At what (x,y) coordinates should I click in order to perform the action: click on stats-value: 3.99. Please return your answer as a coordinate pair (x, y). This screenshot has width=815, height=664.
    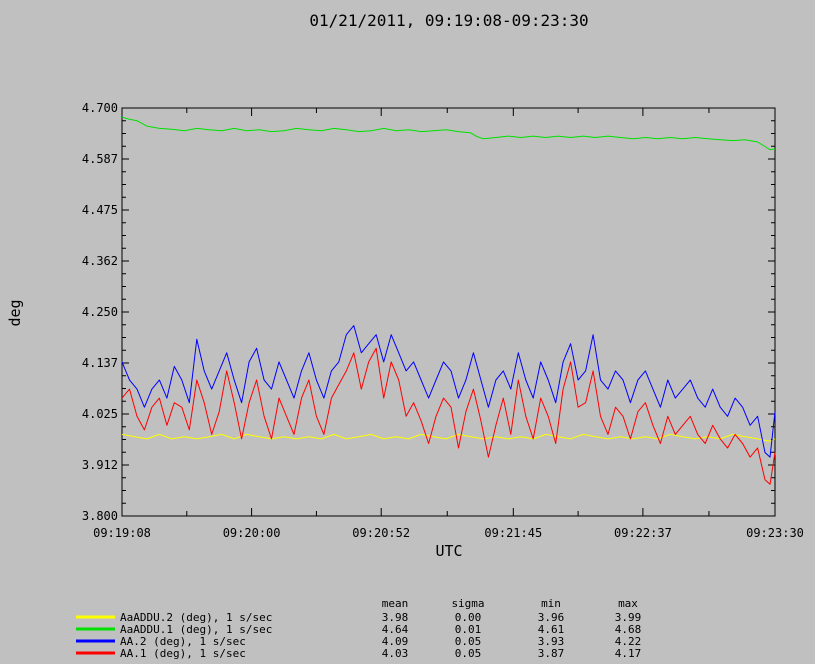
    Looking at the image, I should click on (628, 617).